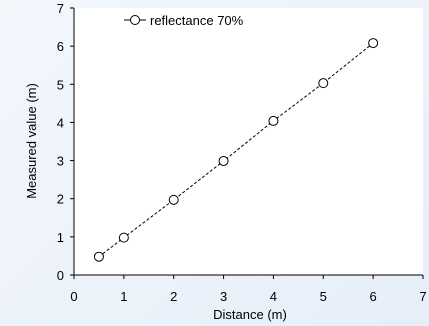  Describe the element at coordinates (60, 8) in the screenshot. I see `y-tick-label: 7` at that location.